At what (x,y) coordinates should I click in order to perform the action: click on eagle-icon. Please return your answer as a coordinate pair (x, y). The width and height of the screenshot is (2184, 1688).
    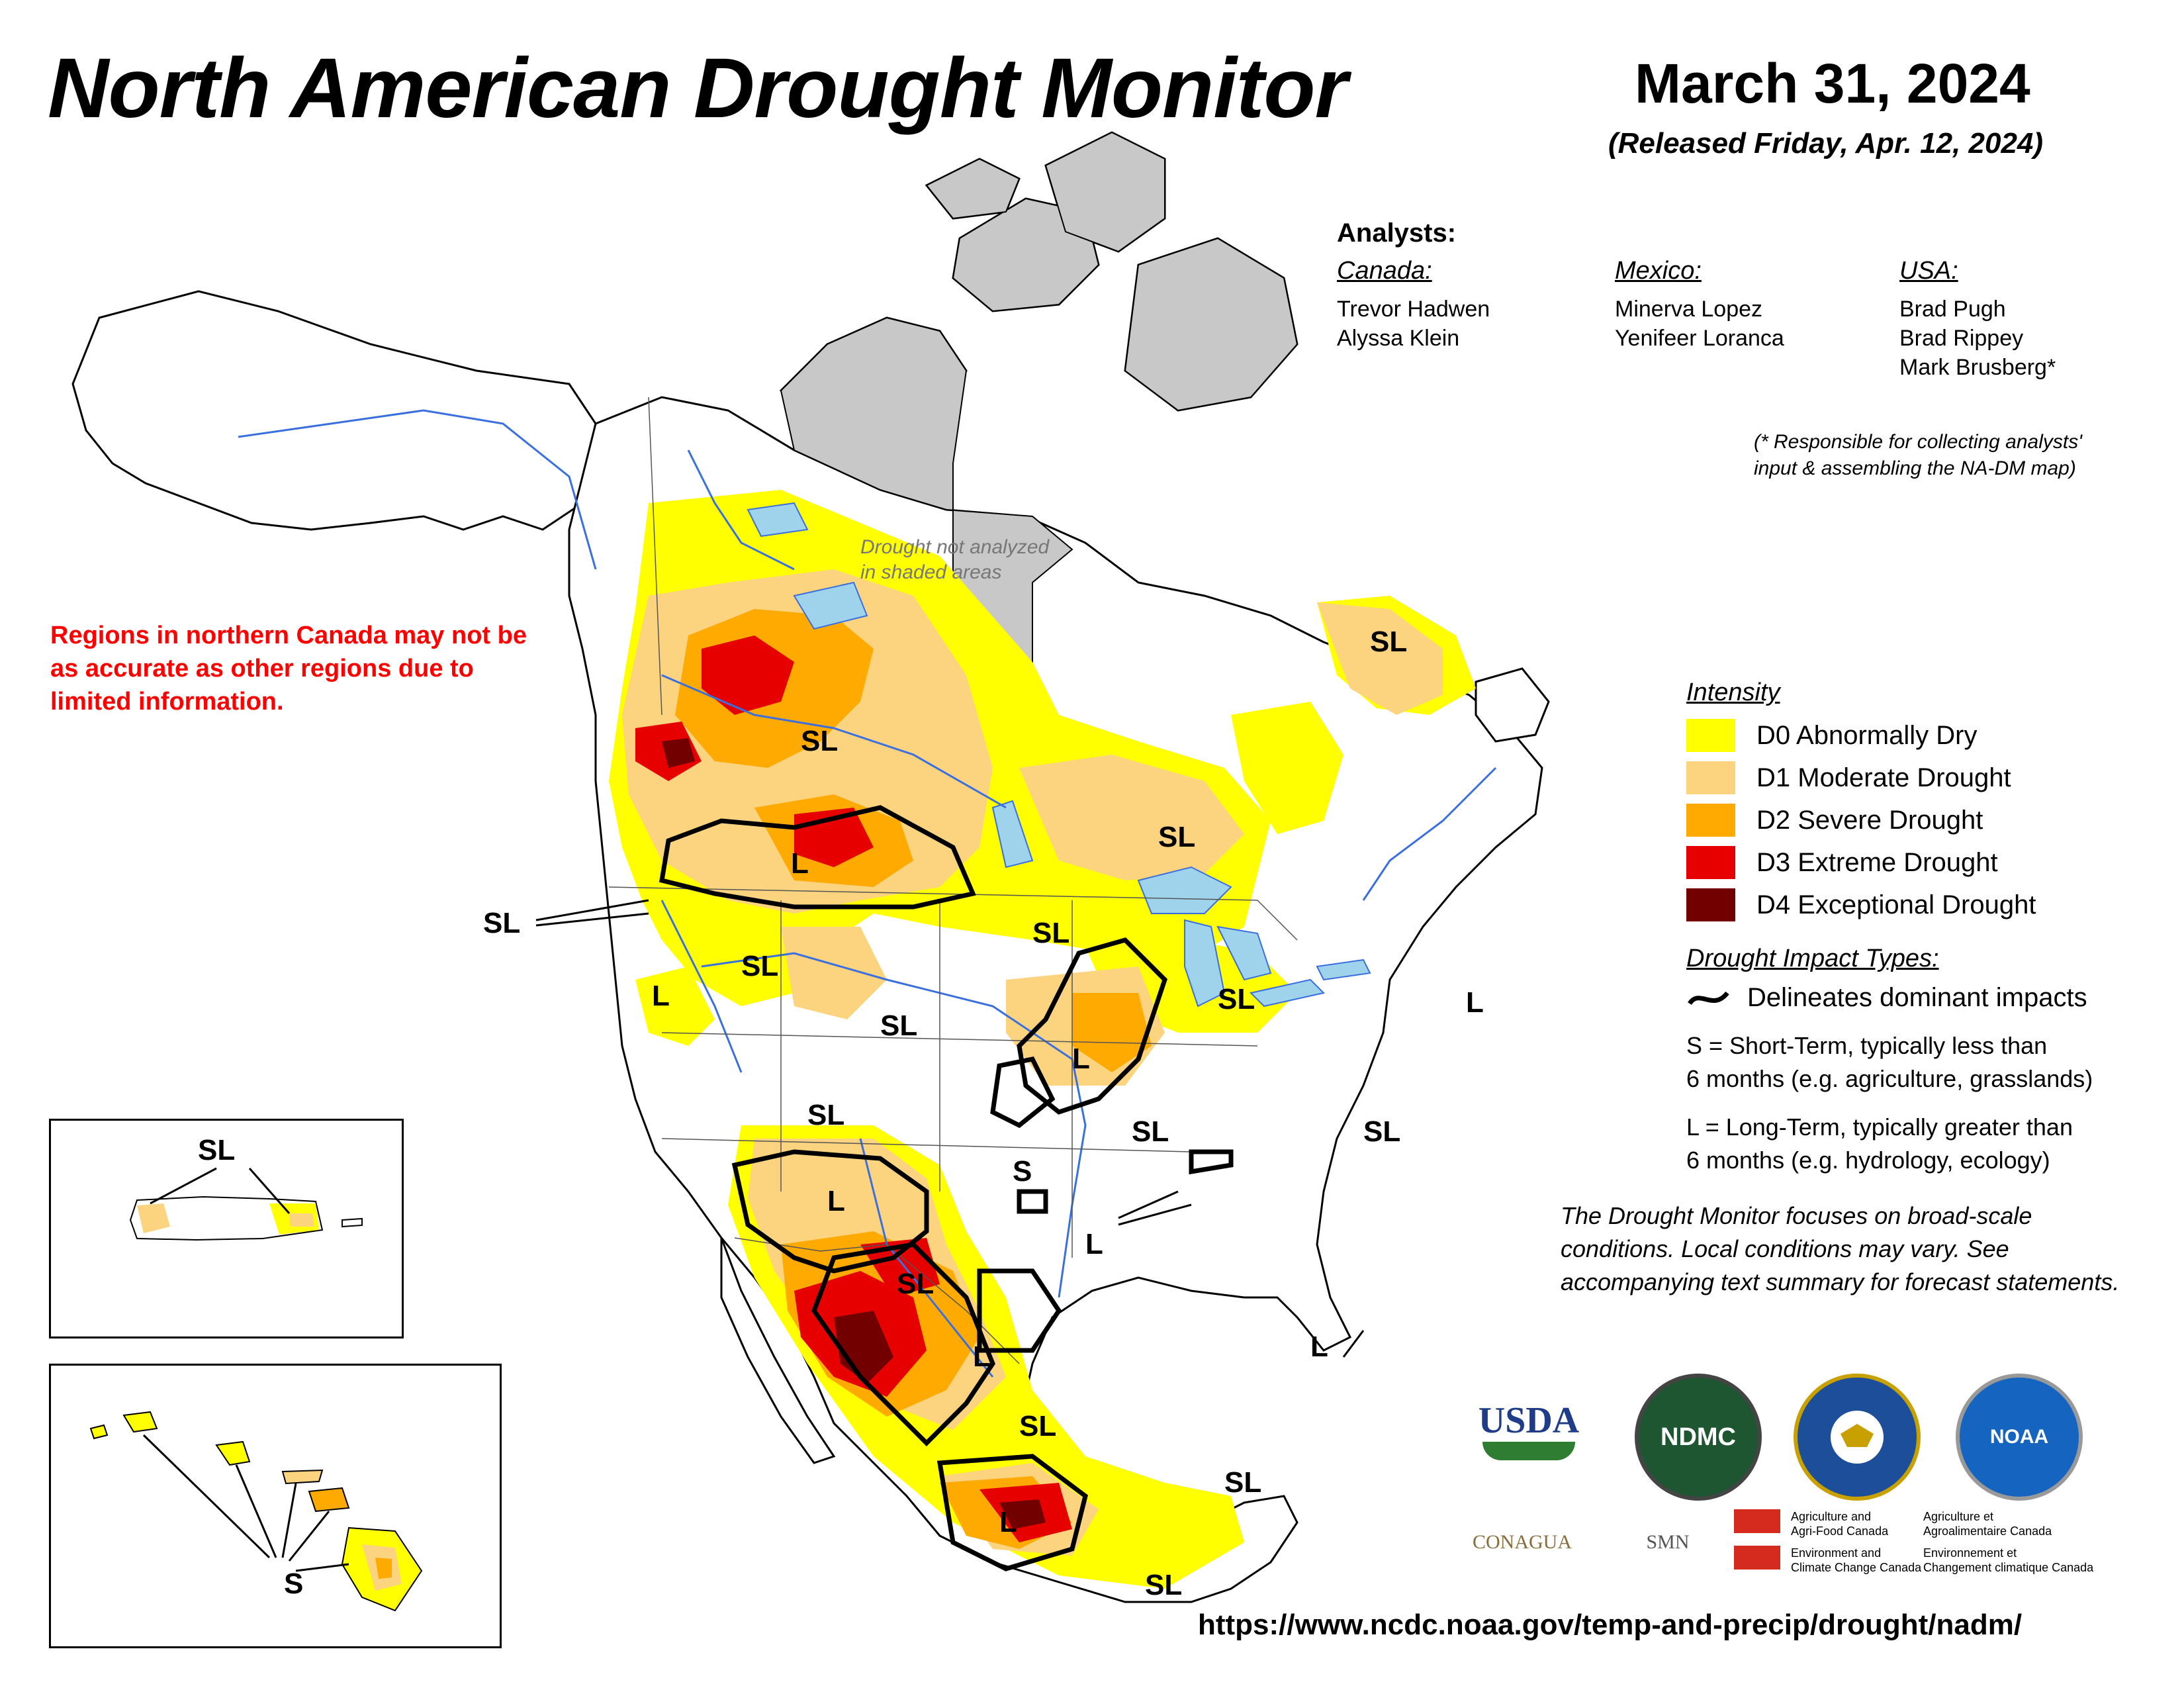
    Looking at the image, I should click on (1857, 1437).